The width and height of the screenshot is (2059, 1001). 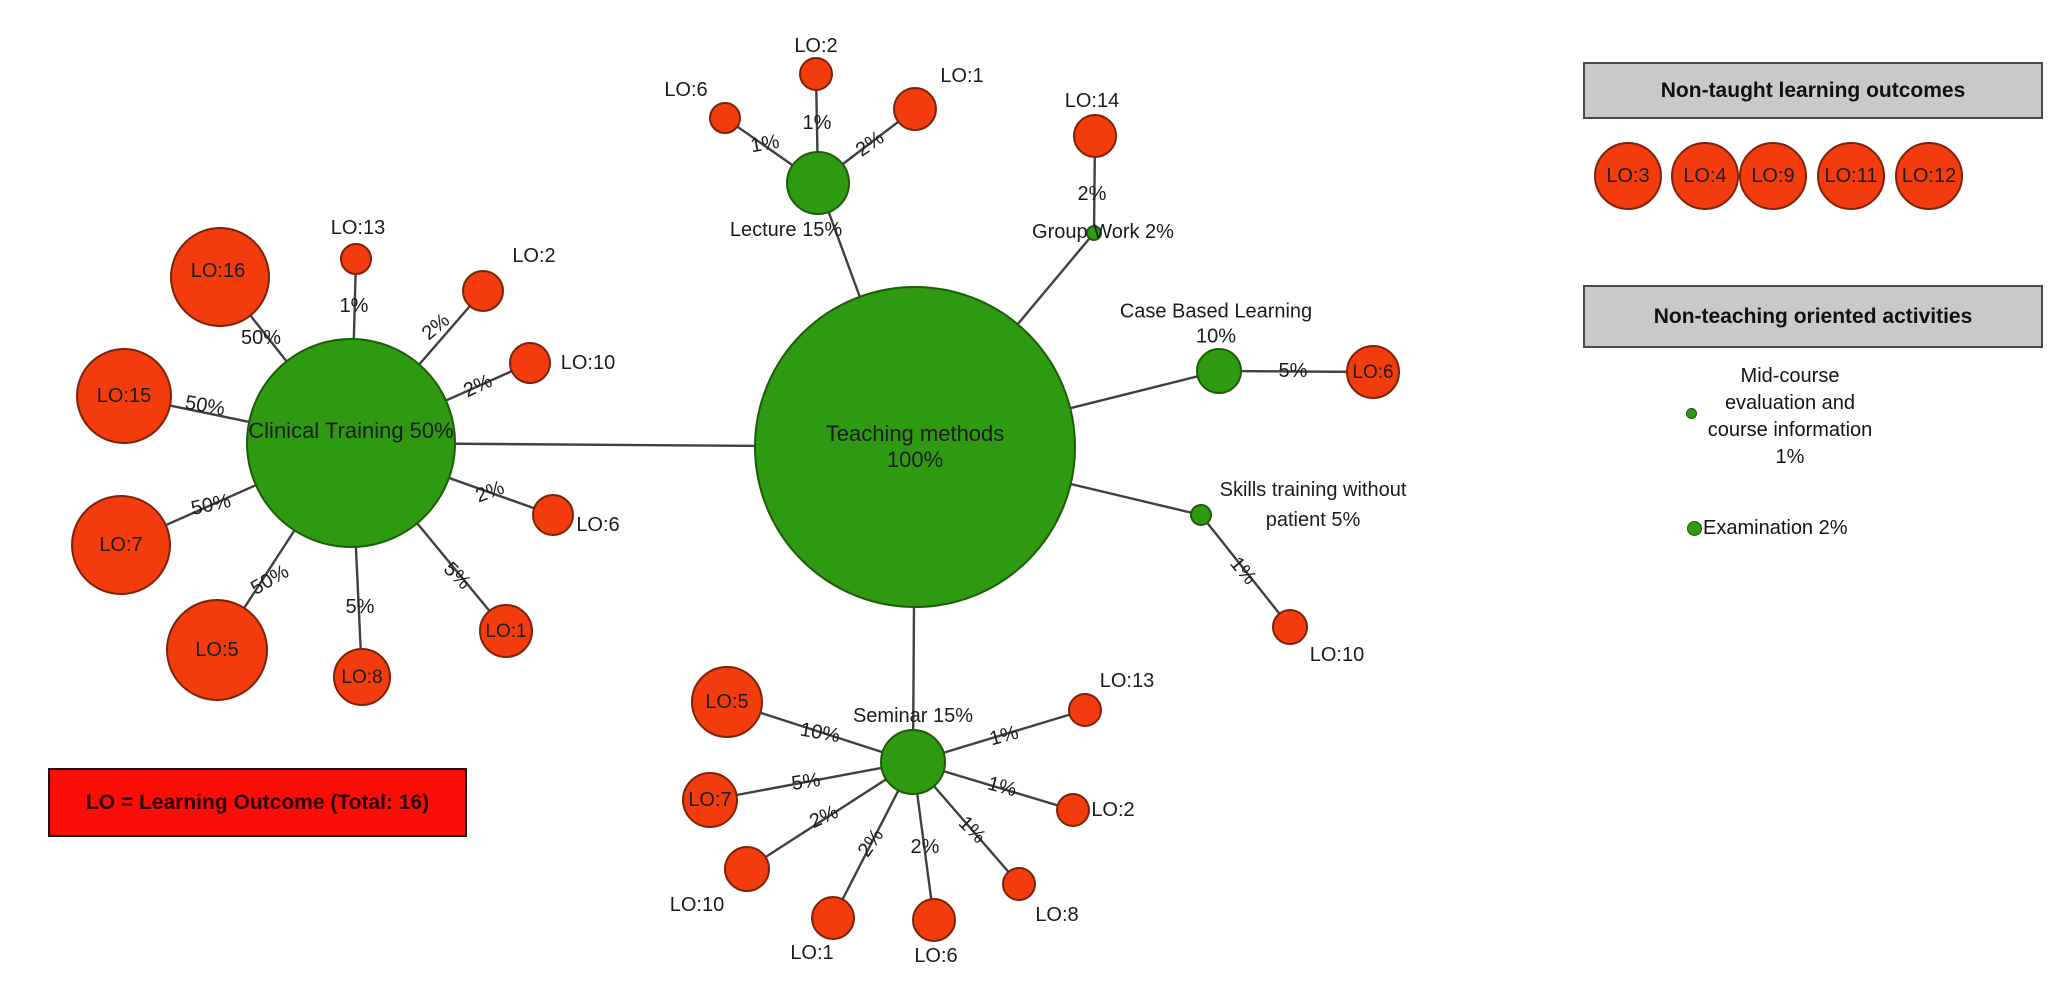 I want to click on node-sem_lo8, so click(x=1019, y=884).